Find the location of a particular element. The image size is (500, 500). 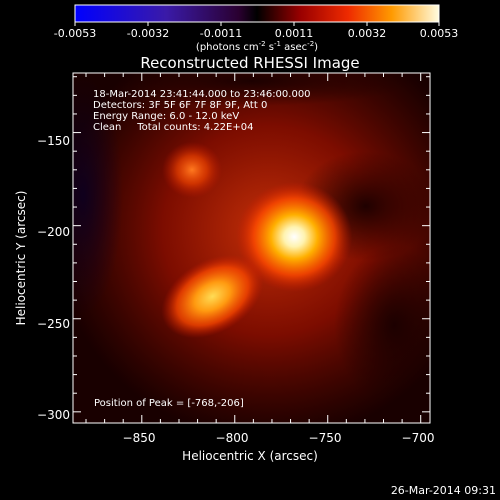

info-detectors: Detectors: 3F 5F 6F 7F 8F 9F, Att 0 is located at coordinates (180, 105).